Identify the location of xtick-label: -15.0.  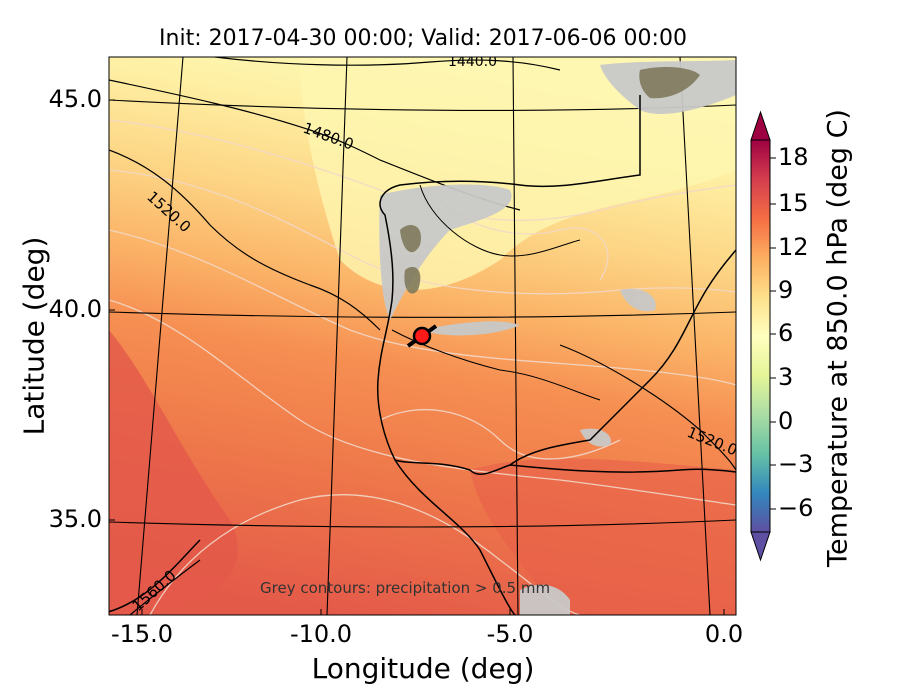
(142, 634).